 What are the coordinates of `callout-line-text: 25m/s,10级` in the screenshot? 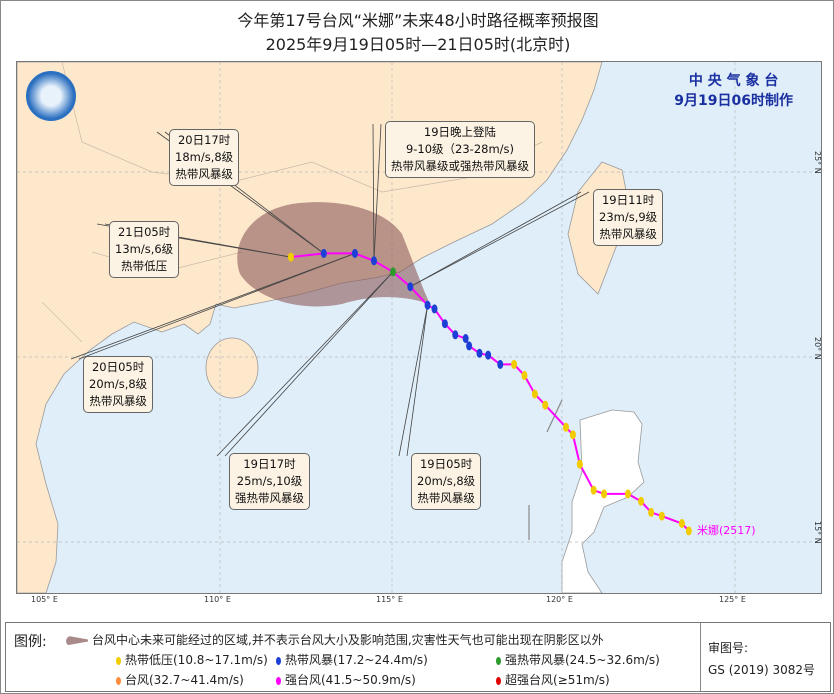 It's located at (269, 481).